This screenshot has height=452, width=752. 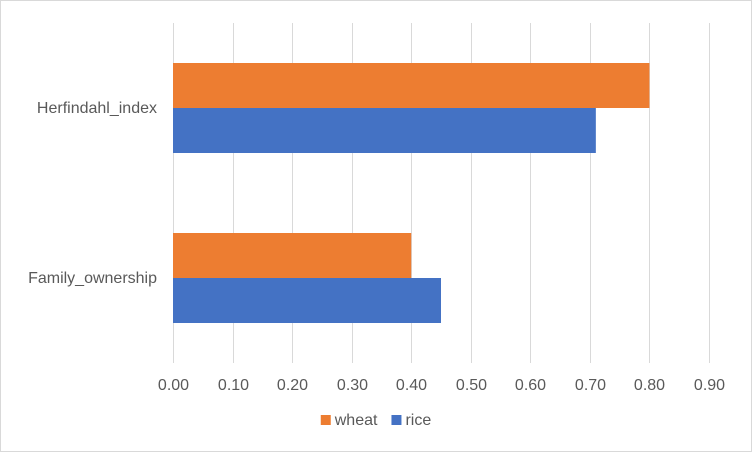 What do you see at coordinates (292, 255) in the screenshot?
I see `bar-wheat-family-ownership` at bounding box center [292, 255].